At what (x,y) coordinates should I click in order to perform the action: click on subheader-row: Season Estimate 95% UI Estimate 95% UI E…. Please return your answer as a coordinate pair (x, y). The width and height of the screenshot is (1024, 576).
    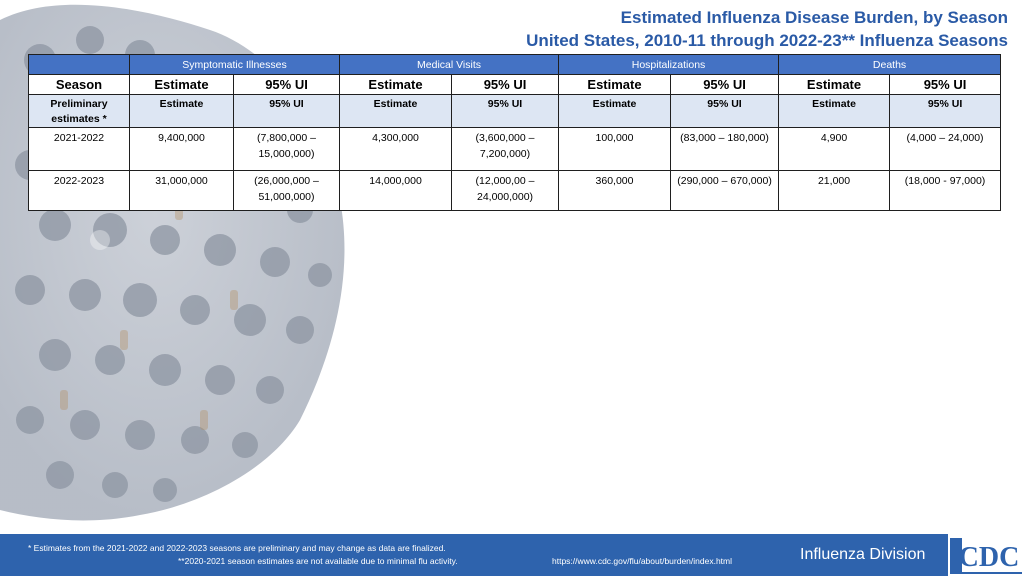
    Looking at the image, I should click on (515, 84).